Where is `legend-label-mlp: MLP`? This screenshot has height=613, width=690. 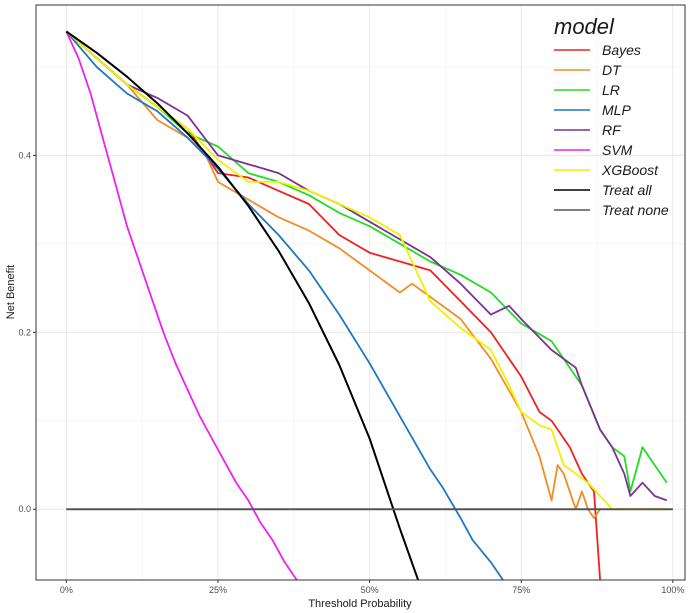 legend-label-mlp: MLP is located at coordinates (616, 110).